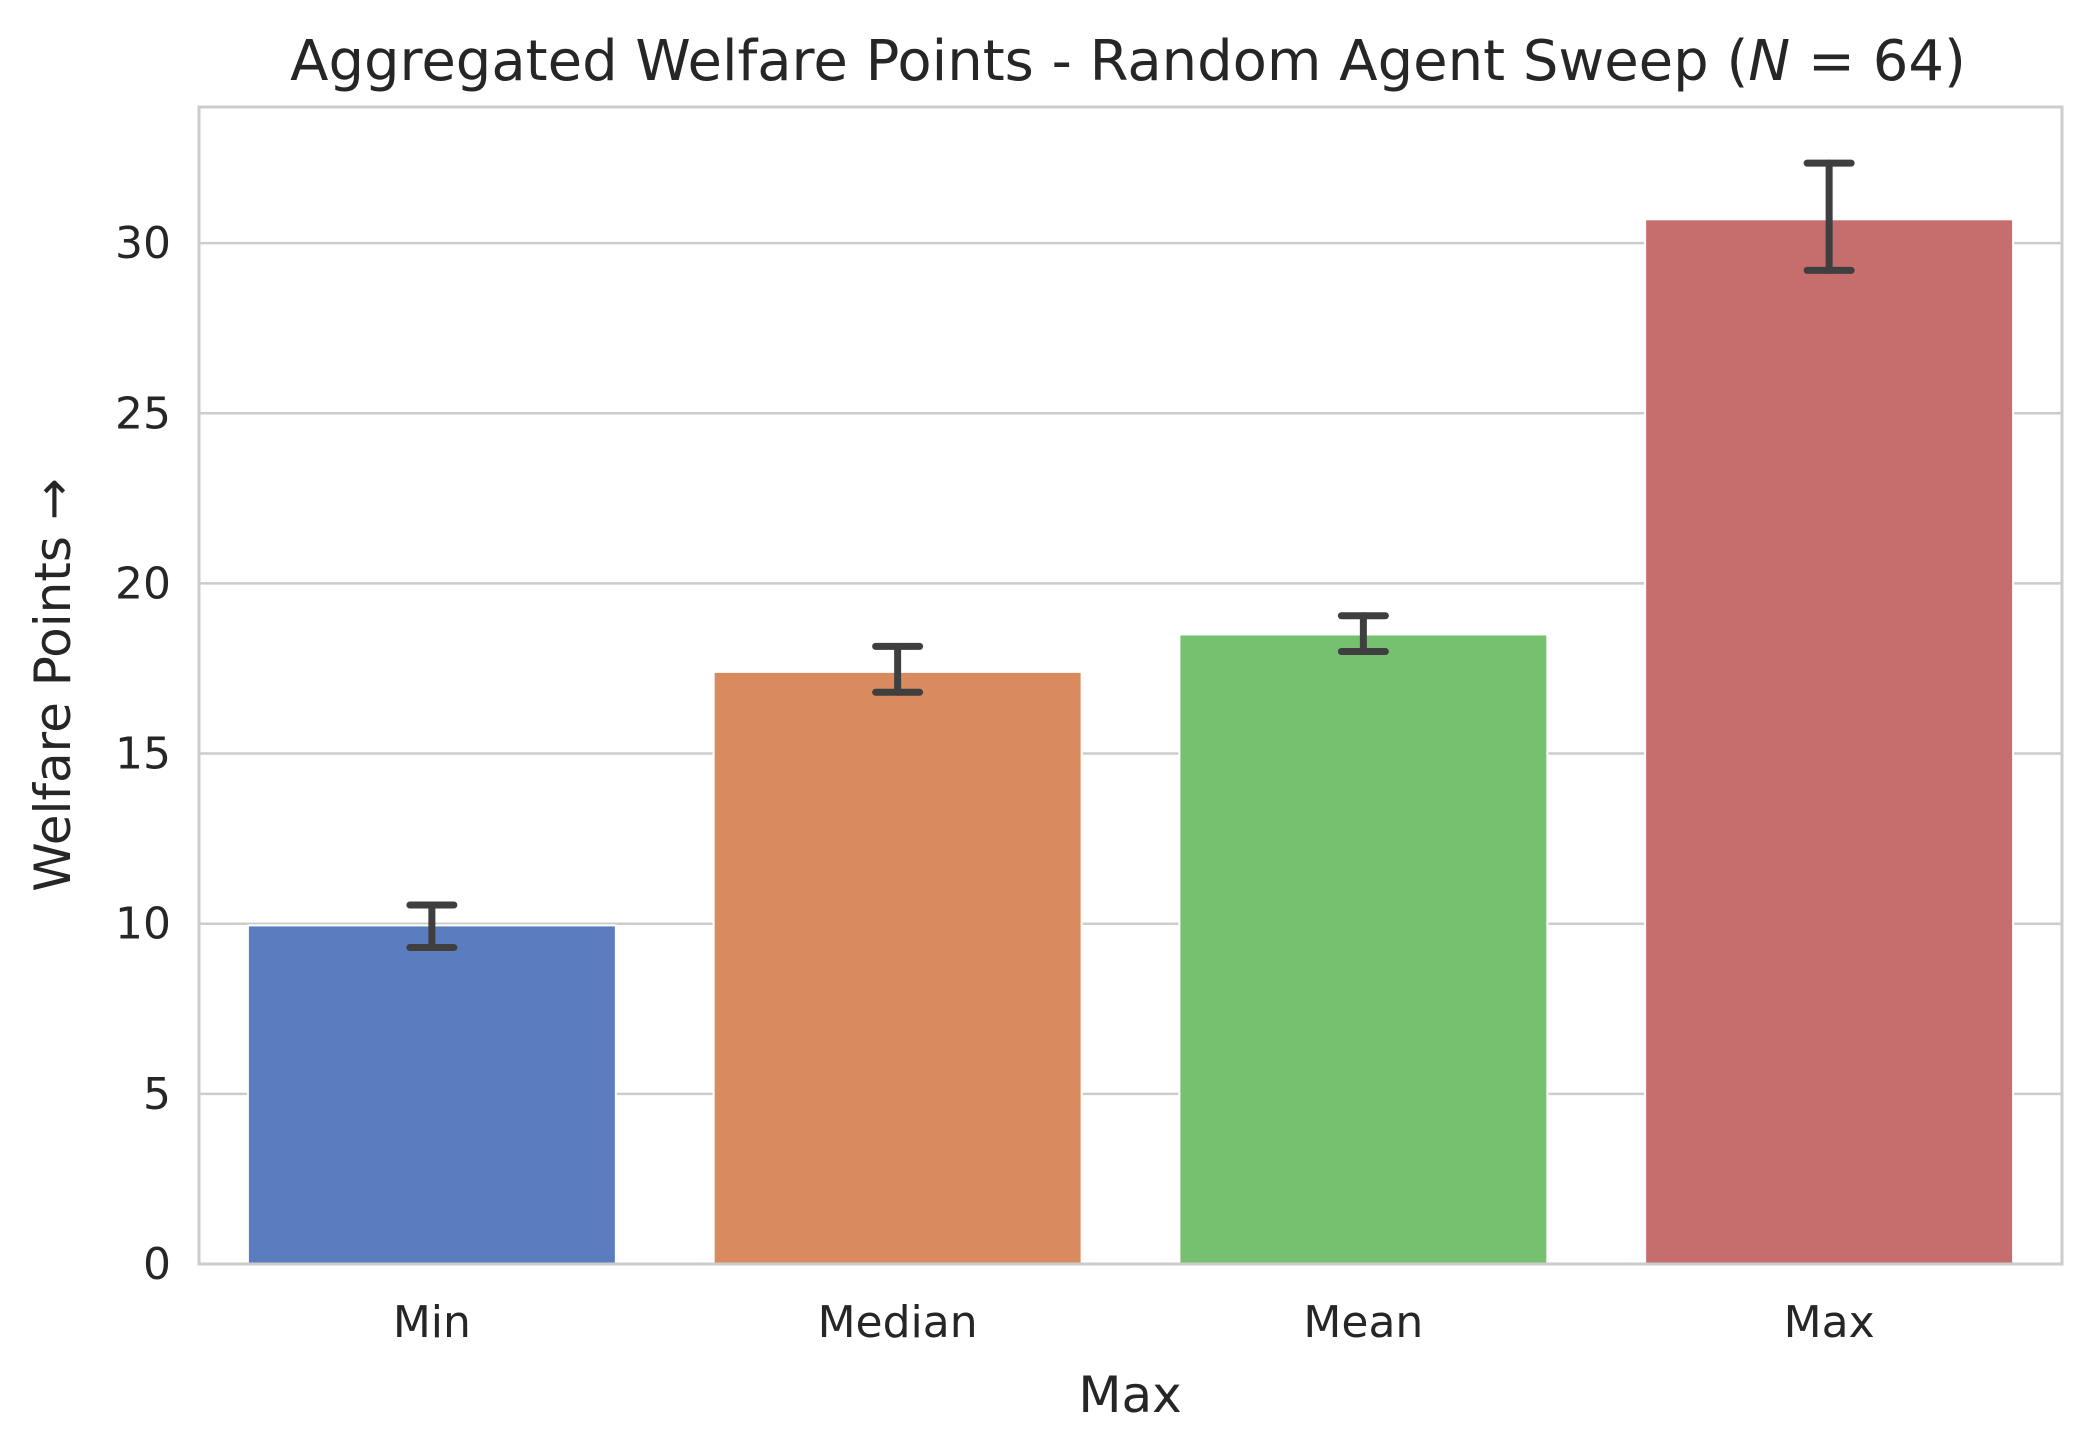 The height and width of the screenshot is (1448, 2087). Describe the element at coordinates (1829, 216) in the screenshot. I see `error-bar-max` at that location.